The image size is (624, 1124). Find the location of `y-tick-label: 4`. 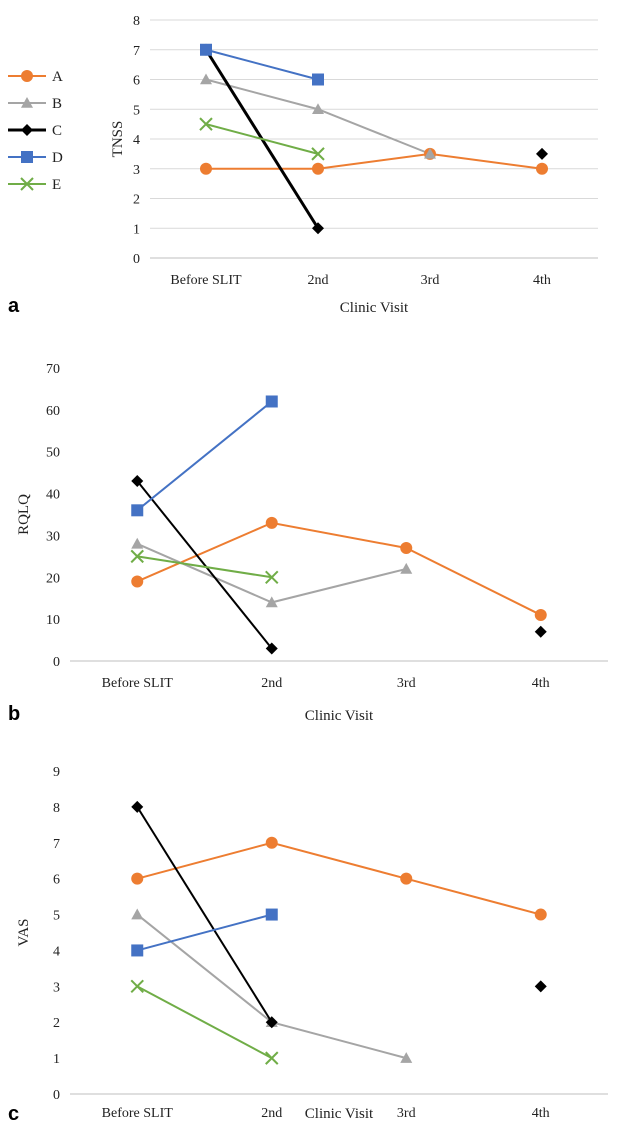

y-tick-label: 4 is located at coordinates (56, 951).